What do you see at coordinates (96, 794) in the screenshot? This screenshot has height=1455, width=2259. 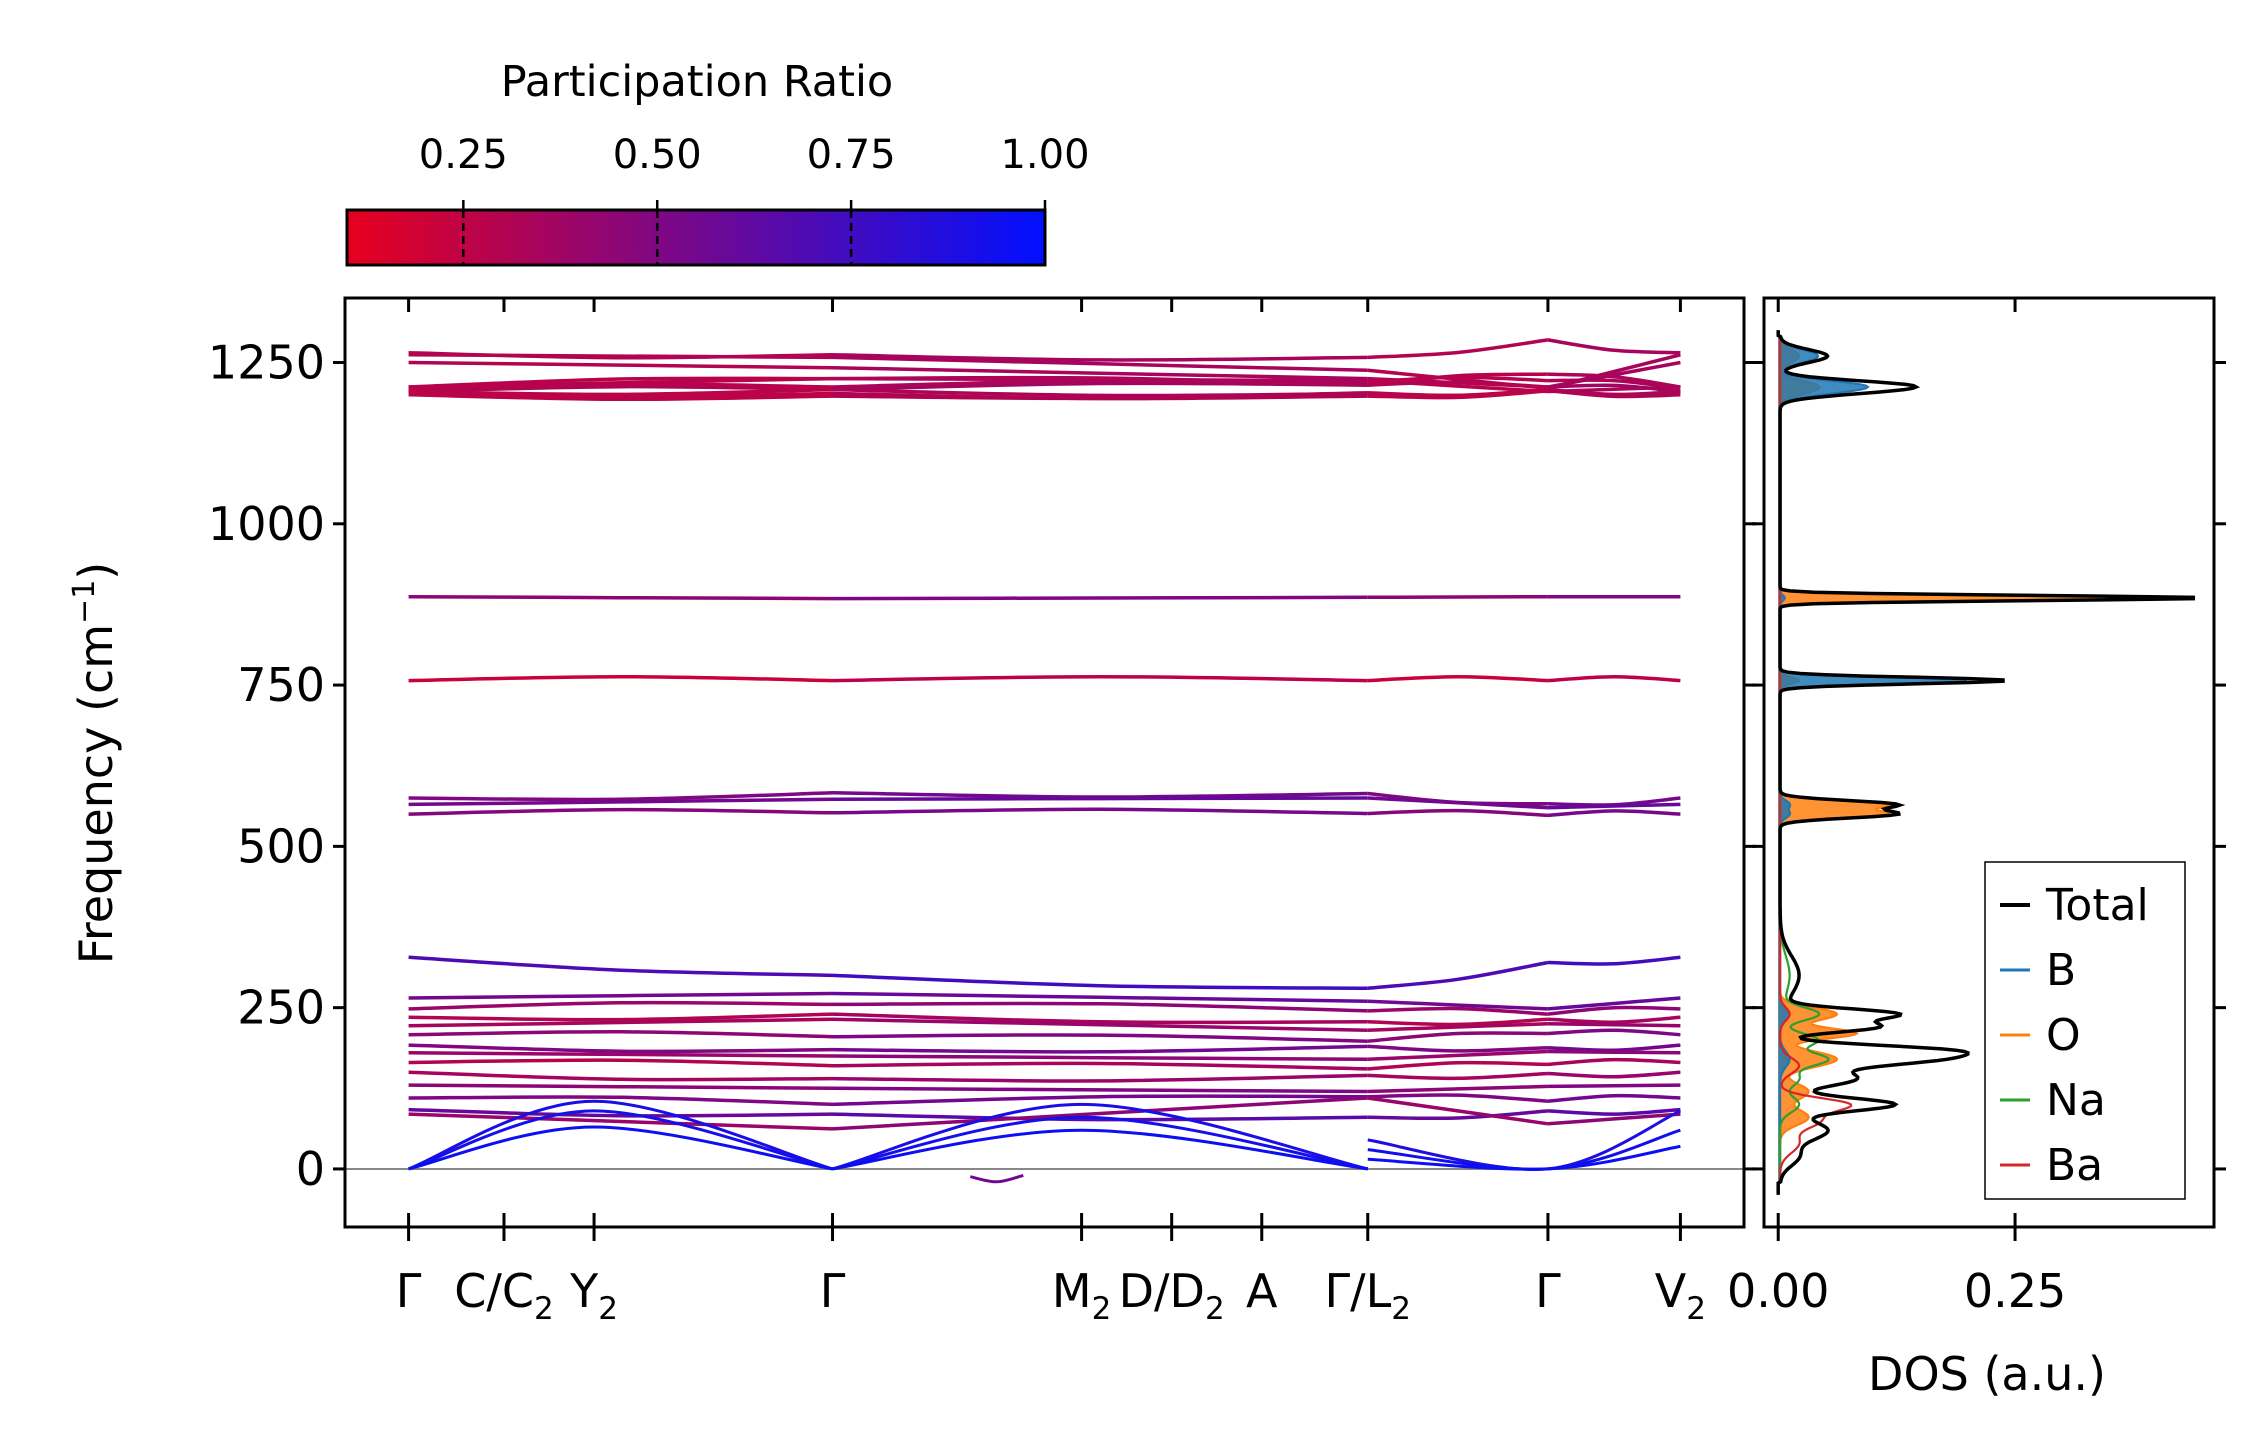 I see `y-axis-label-main: Frequency (cm` at bounding box center [96, 794].